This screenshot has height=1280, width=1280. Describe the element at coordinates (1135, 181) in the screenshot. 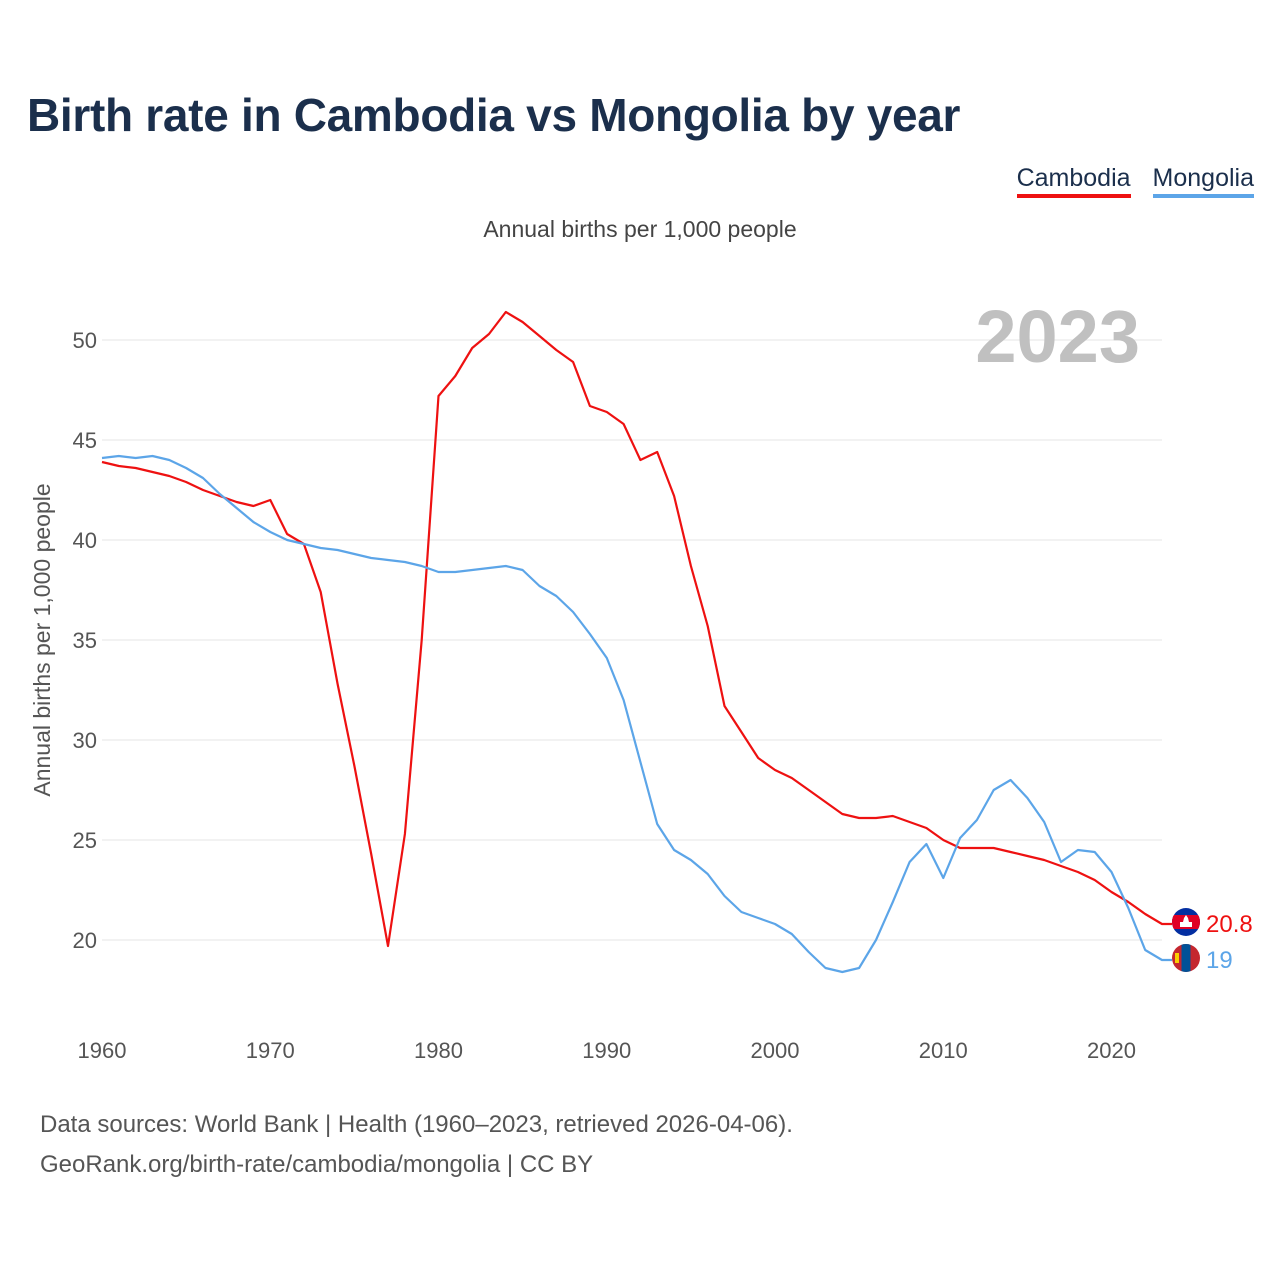

I see `legend: Cambodia Mongolia` at that location.